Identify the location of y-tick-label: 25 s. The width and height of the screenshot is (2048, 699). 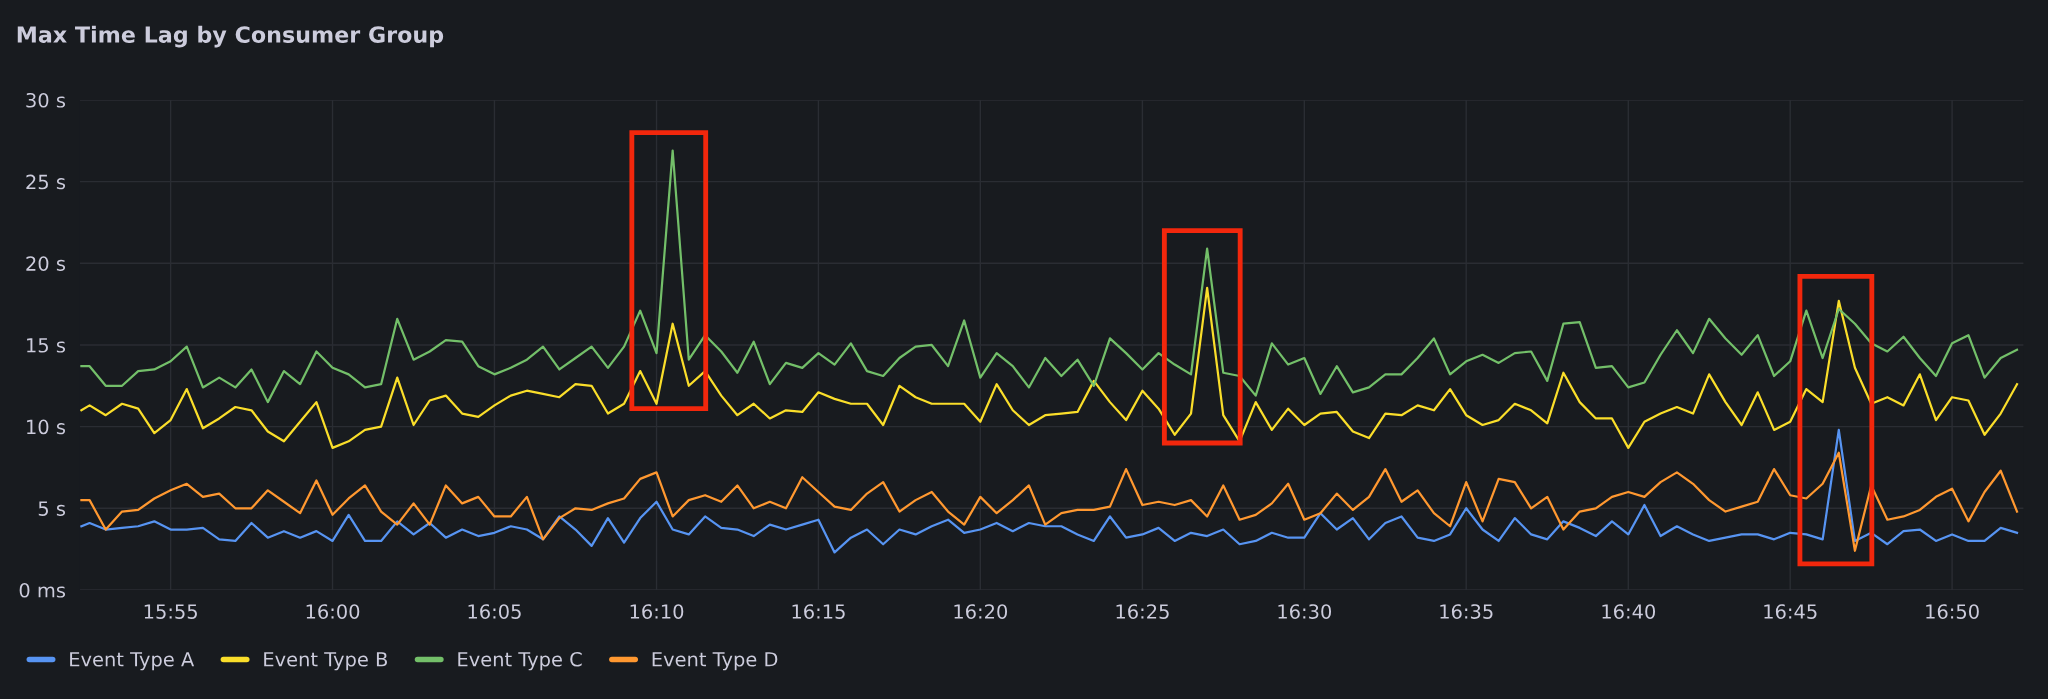
(46, 182).